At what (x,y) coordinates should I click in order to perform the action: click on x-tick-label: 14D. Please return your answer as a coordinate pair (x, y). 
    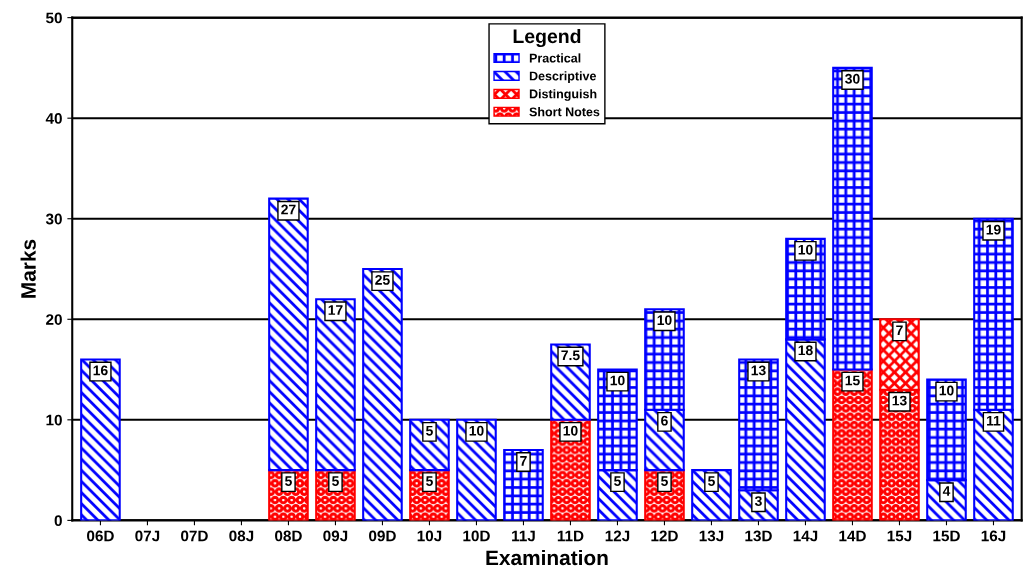
    Looking at the image, I should click on (852, 536).